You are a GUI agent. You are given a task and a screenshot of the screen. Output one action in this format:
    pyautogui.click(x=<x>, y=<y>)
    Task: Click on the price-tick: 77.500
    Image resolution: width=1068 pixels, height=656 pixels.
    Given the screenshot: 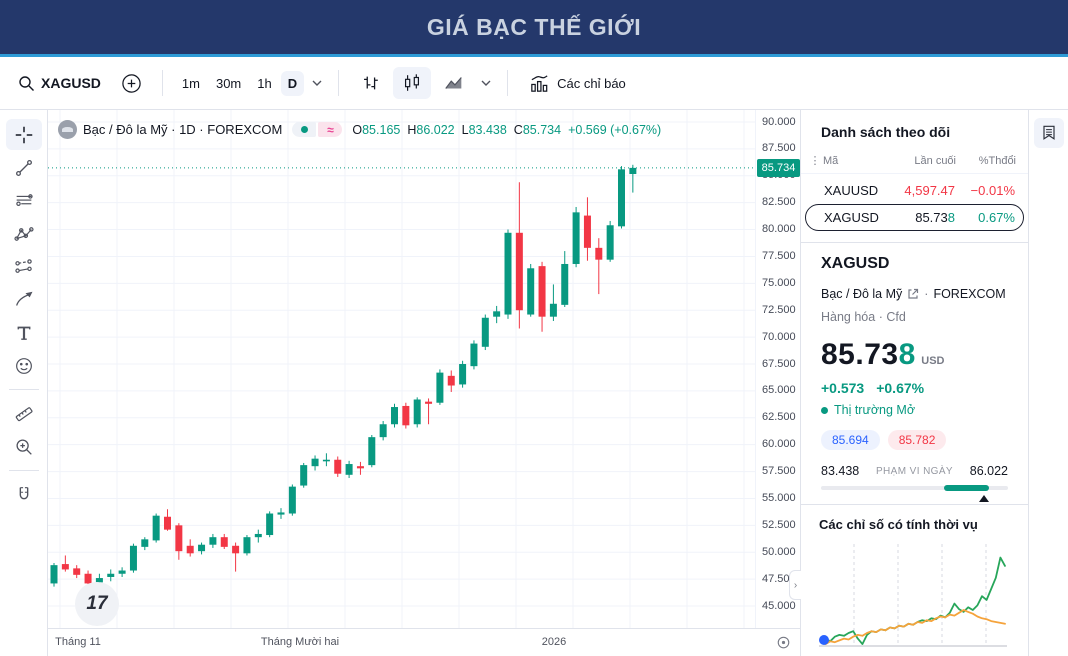 What is the action you would take?
    pyautogui.click(x=779, y=255)
    